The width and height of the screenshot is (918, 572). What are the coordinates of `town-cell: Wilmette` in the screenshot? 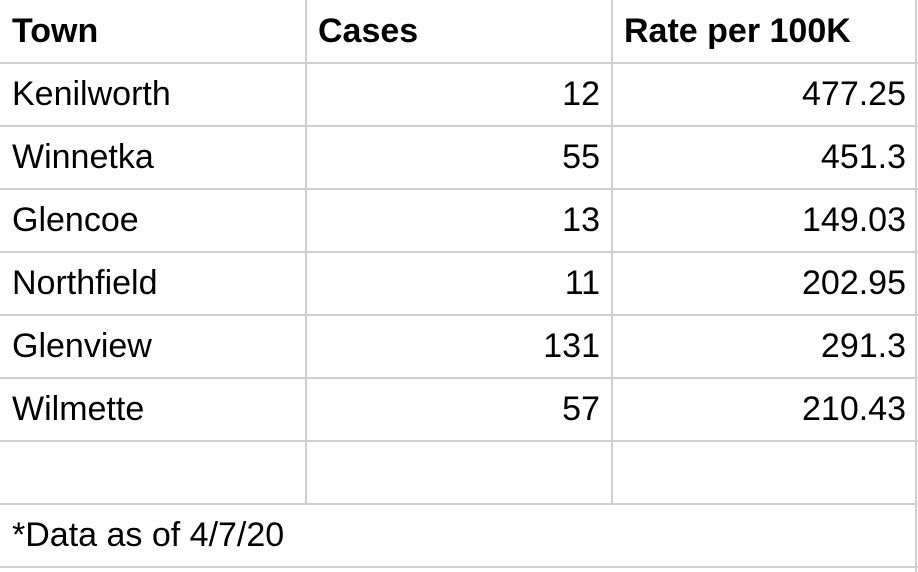 It's located at (78, 409).